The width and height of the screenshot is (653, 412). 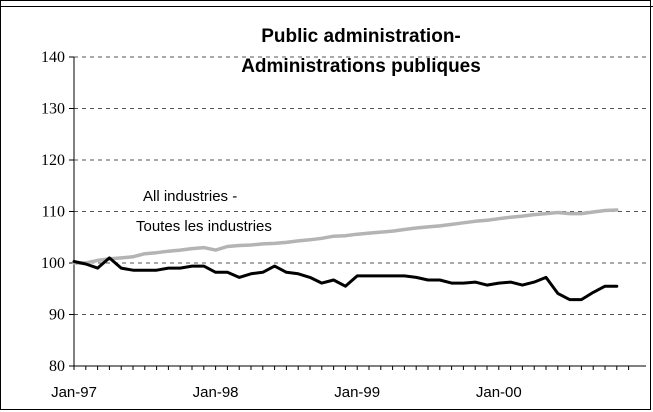 I want to click on annotation-line-1: All industries -, so click(x=190, y=196).